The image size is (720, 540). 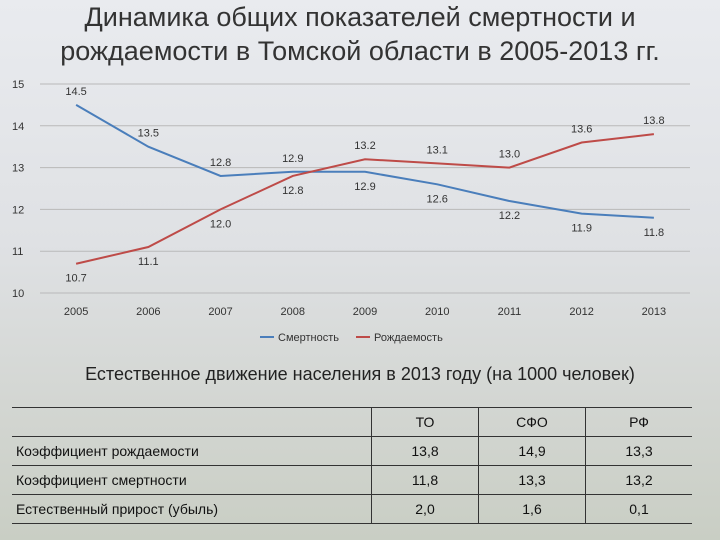 What do you see at coordinates (509, 155) in the screenshot?
I see `data-label: 13.0` at bounding box center [509, 155].